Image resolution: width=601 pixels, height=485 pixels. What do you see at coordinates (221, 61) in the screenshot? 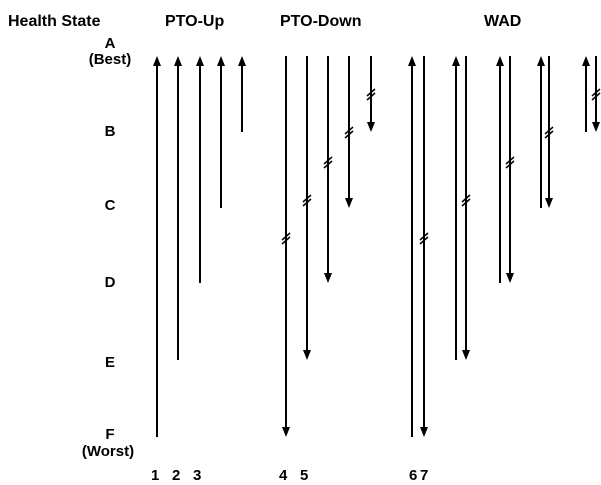
I see `pto-up-arrow-4-head` at bounding box center [221, 61].